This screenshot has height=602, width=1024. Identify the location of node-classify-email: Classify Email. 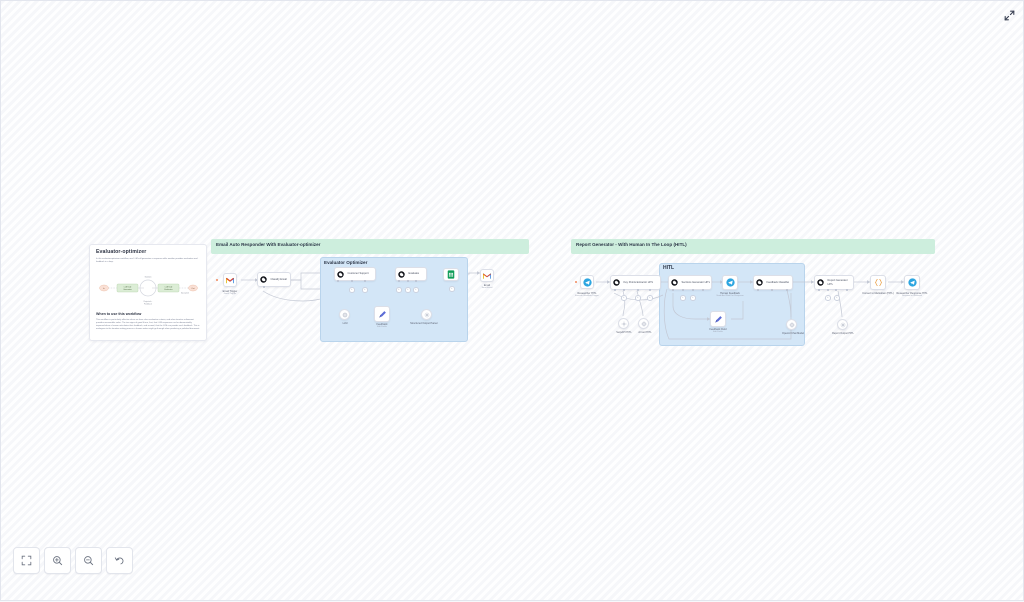
(274, 279).